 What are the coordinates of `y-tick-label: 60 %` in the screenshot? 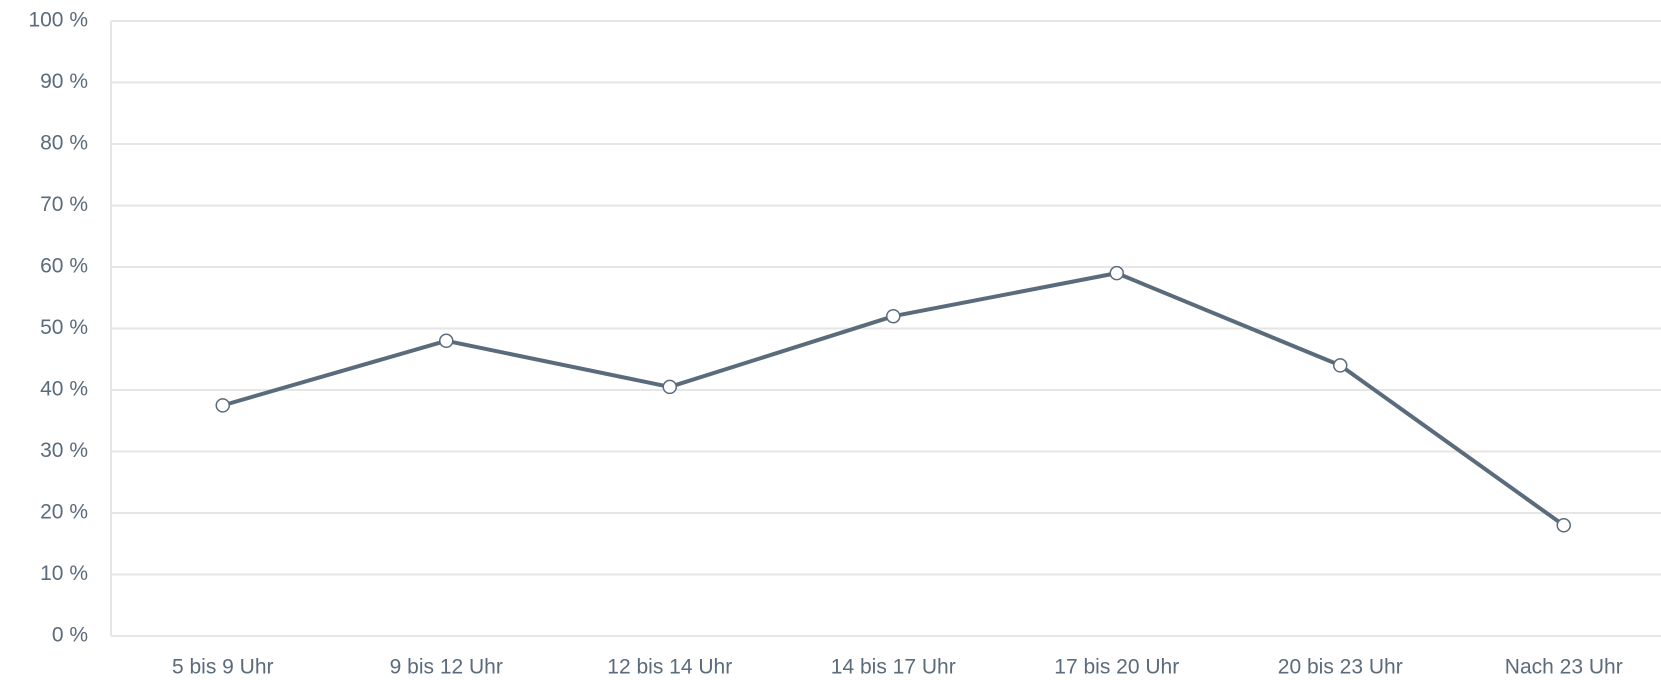 It's located at (64, 266).